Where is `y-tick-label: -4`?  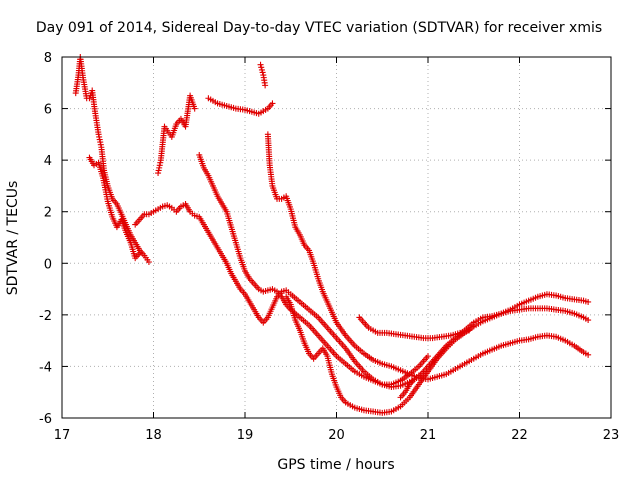
y-tick-label: -4 is located at coordinates (45, 367).